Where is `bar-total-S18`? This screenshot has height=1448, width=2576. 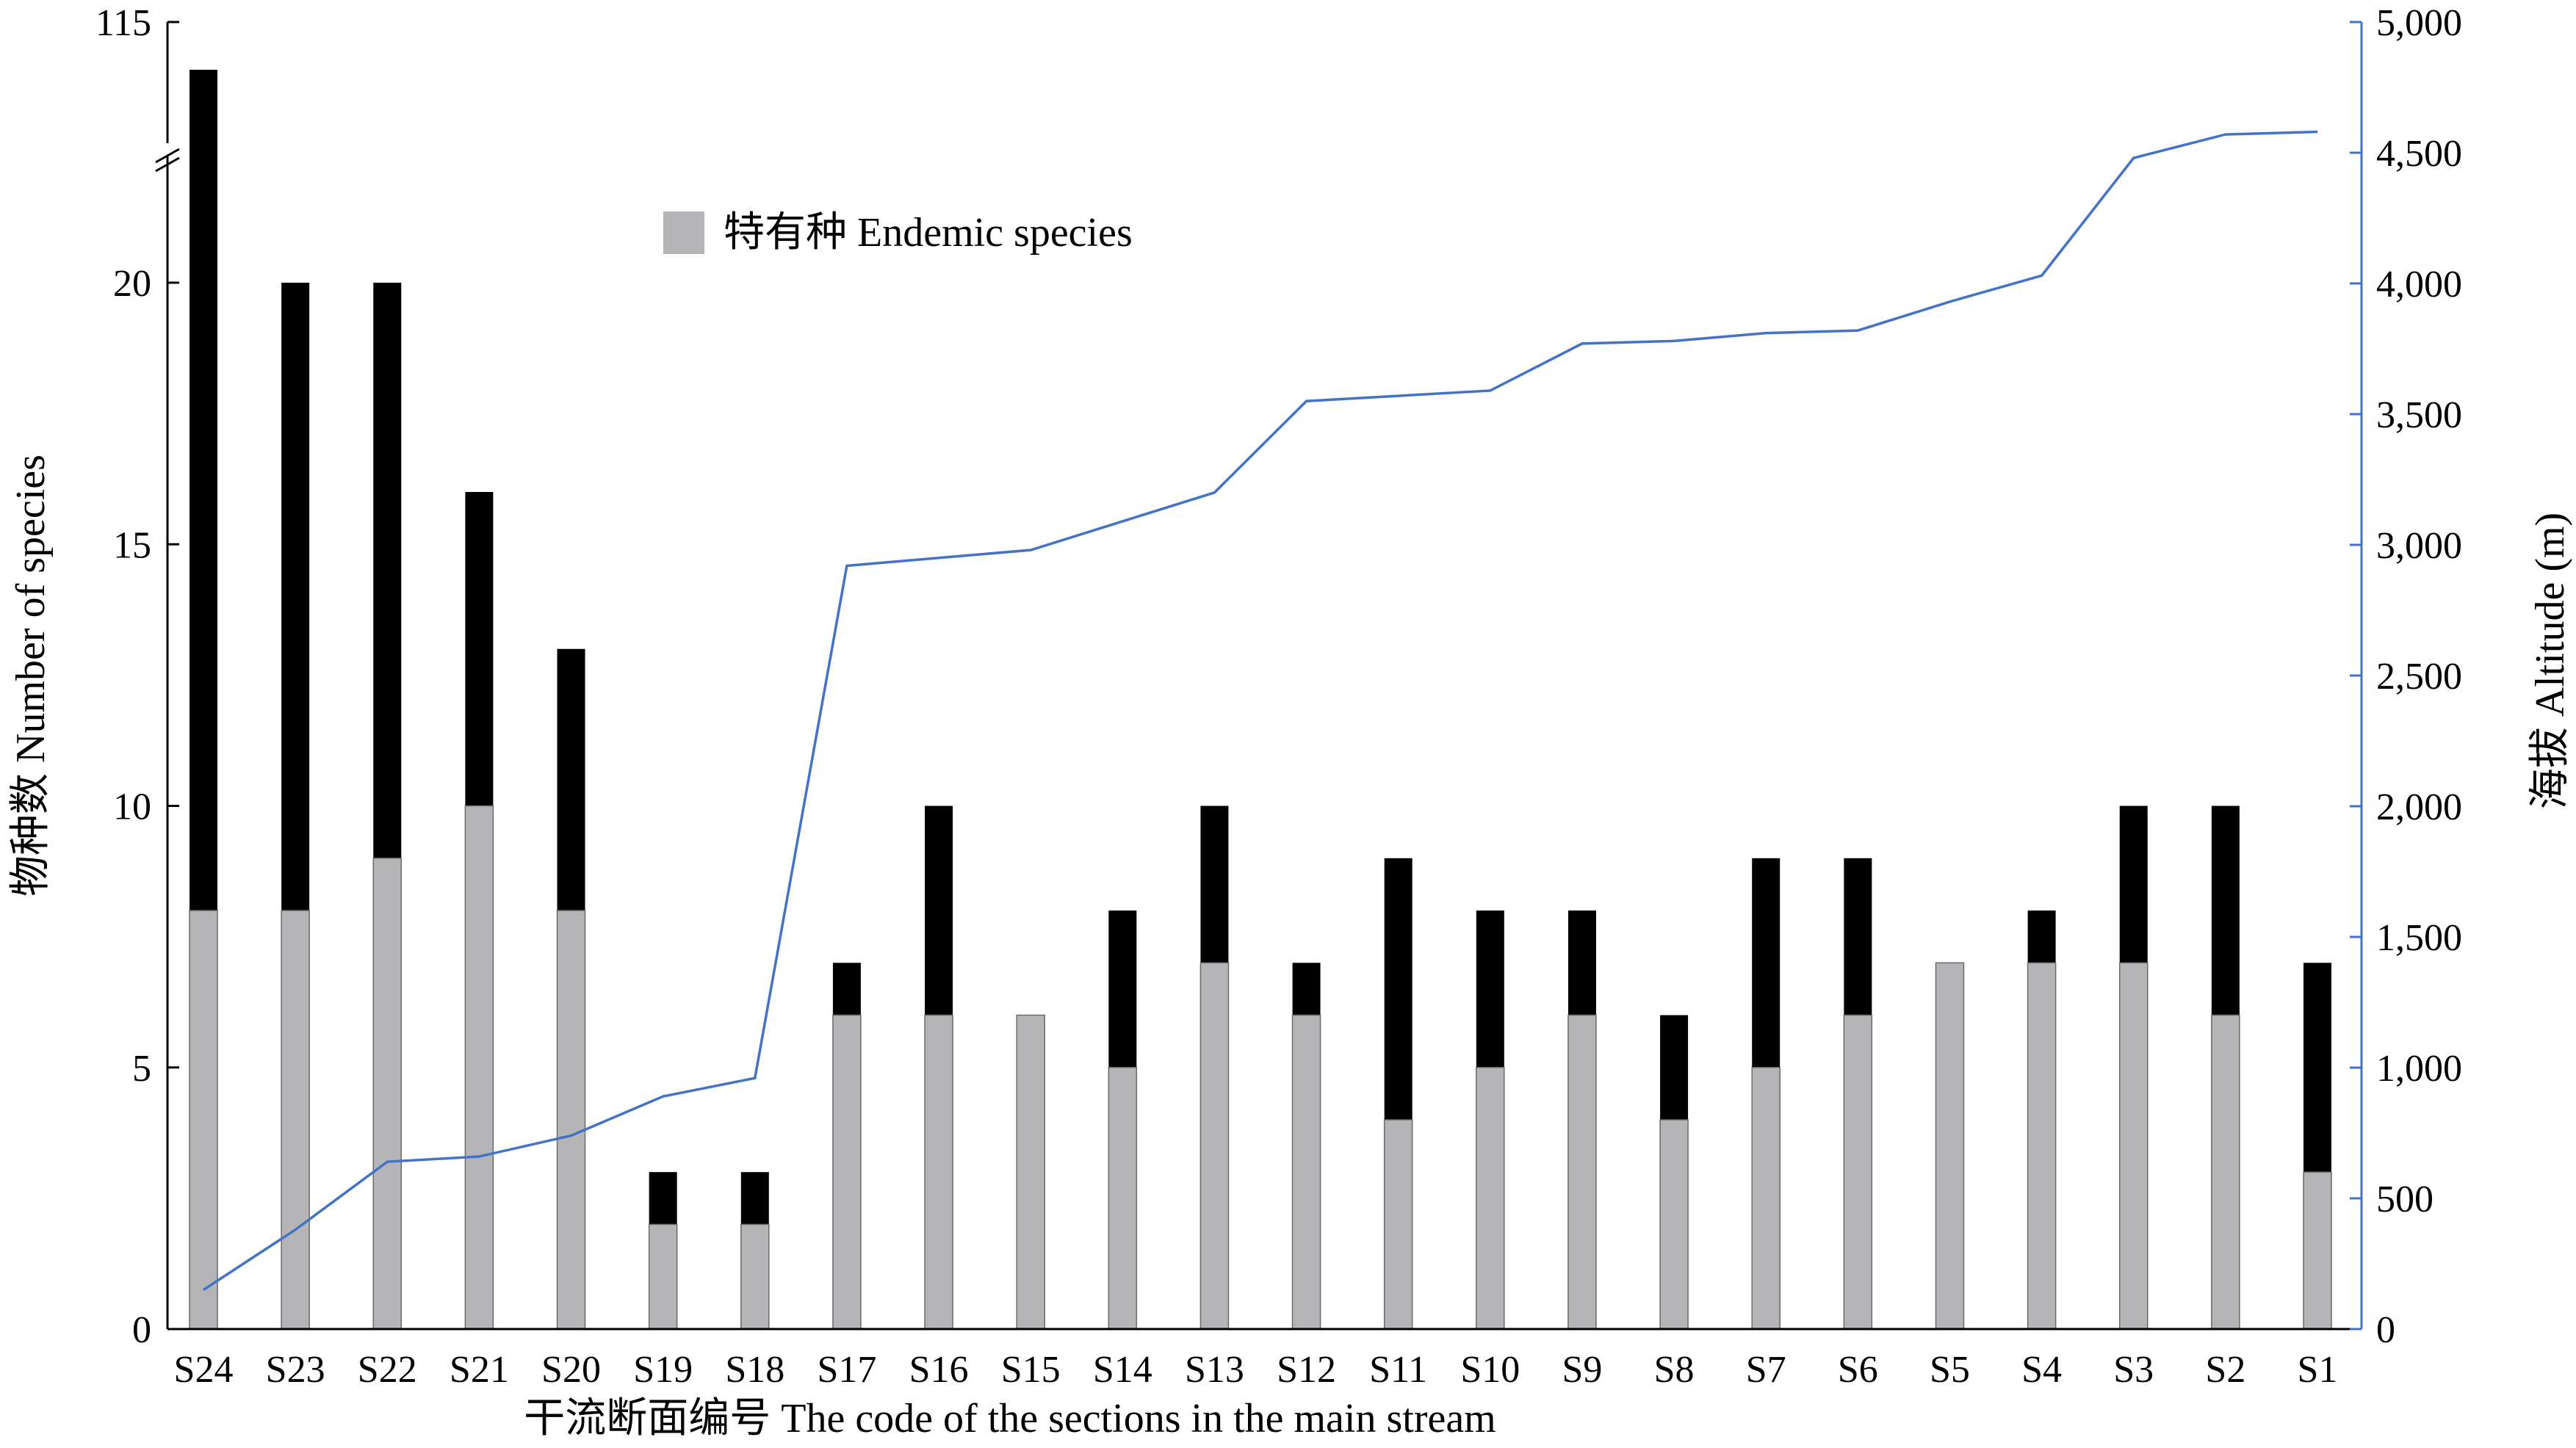
bar-total-S18 is located at coordinates (755, 1198).